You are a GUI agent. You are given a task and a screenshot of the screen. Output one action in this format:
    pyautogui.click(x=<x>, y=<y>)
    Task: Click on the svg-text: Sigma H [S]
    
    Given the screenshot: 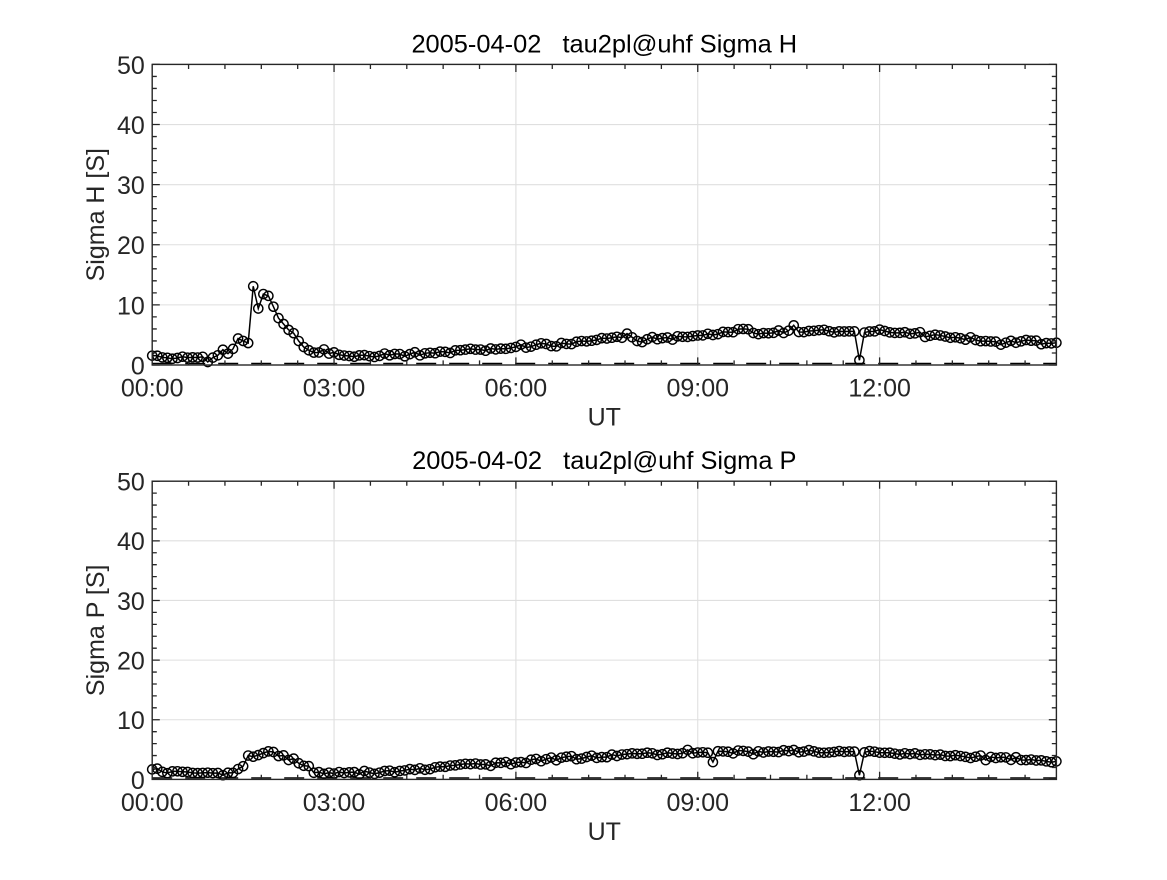 What is the action you would take?
    pyautogui.click(x=96, y=214)
    